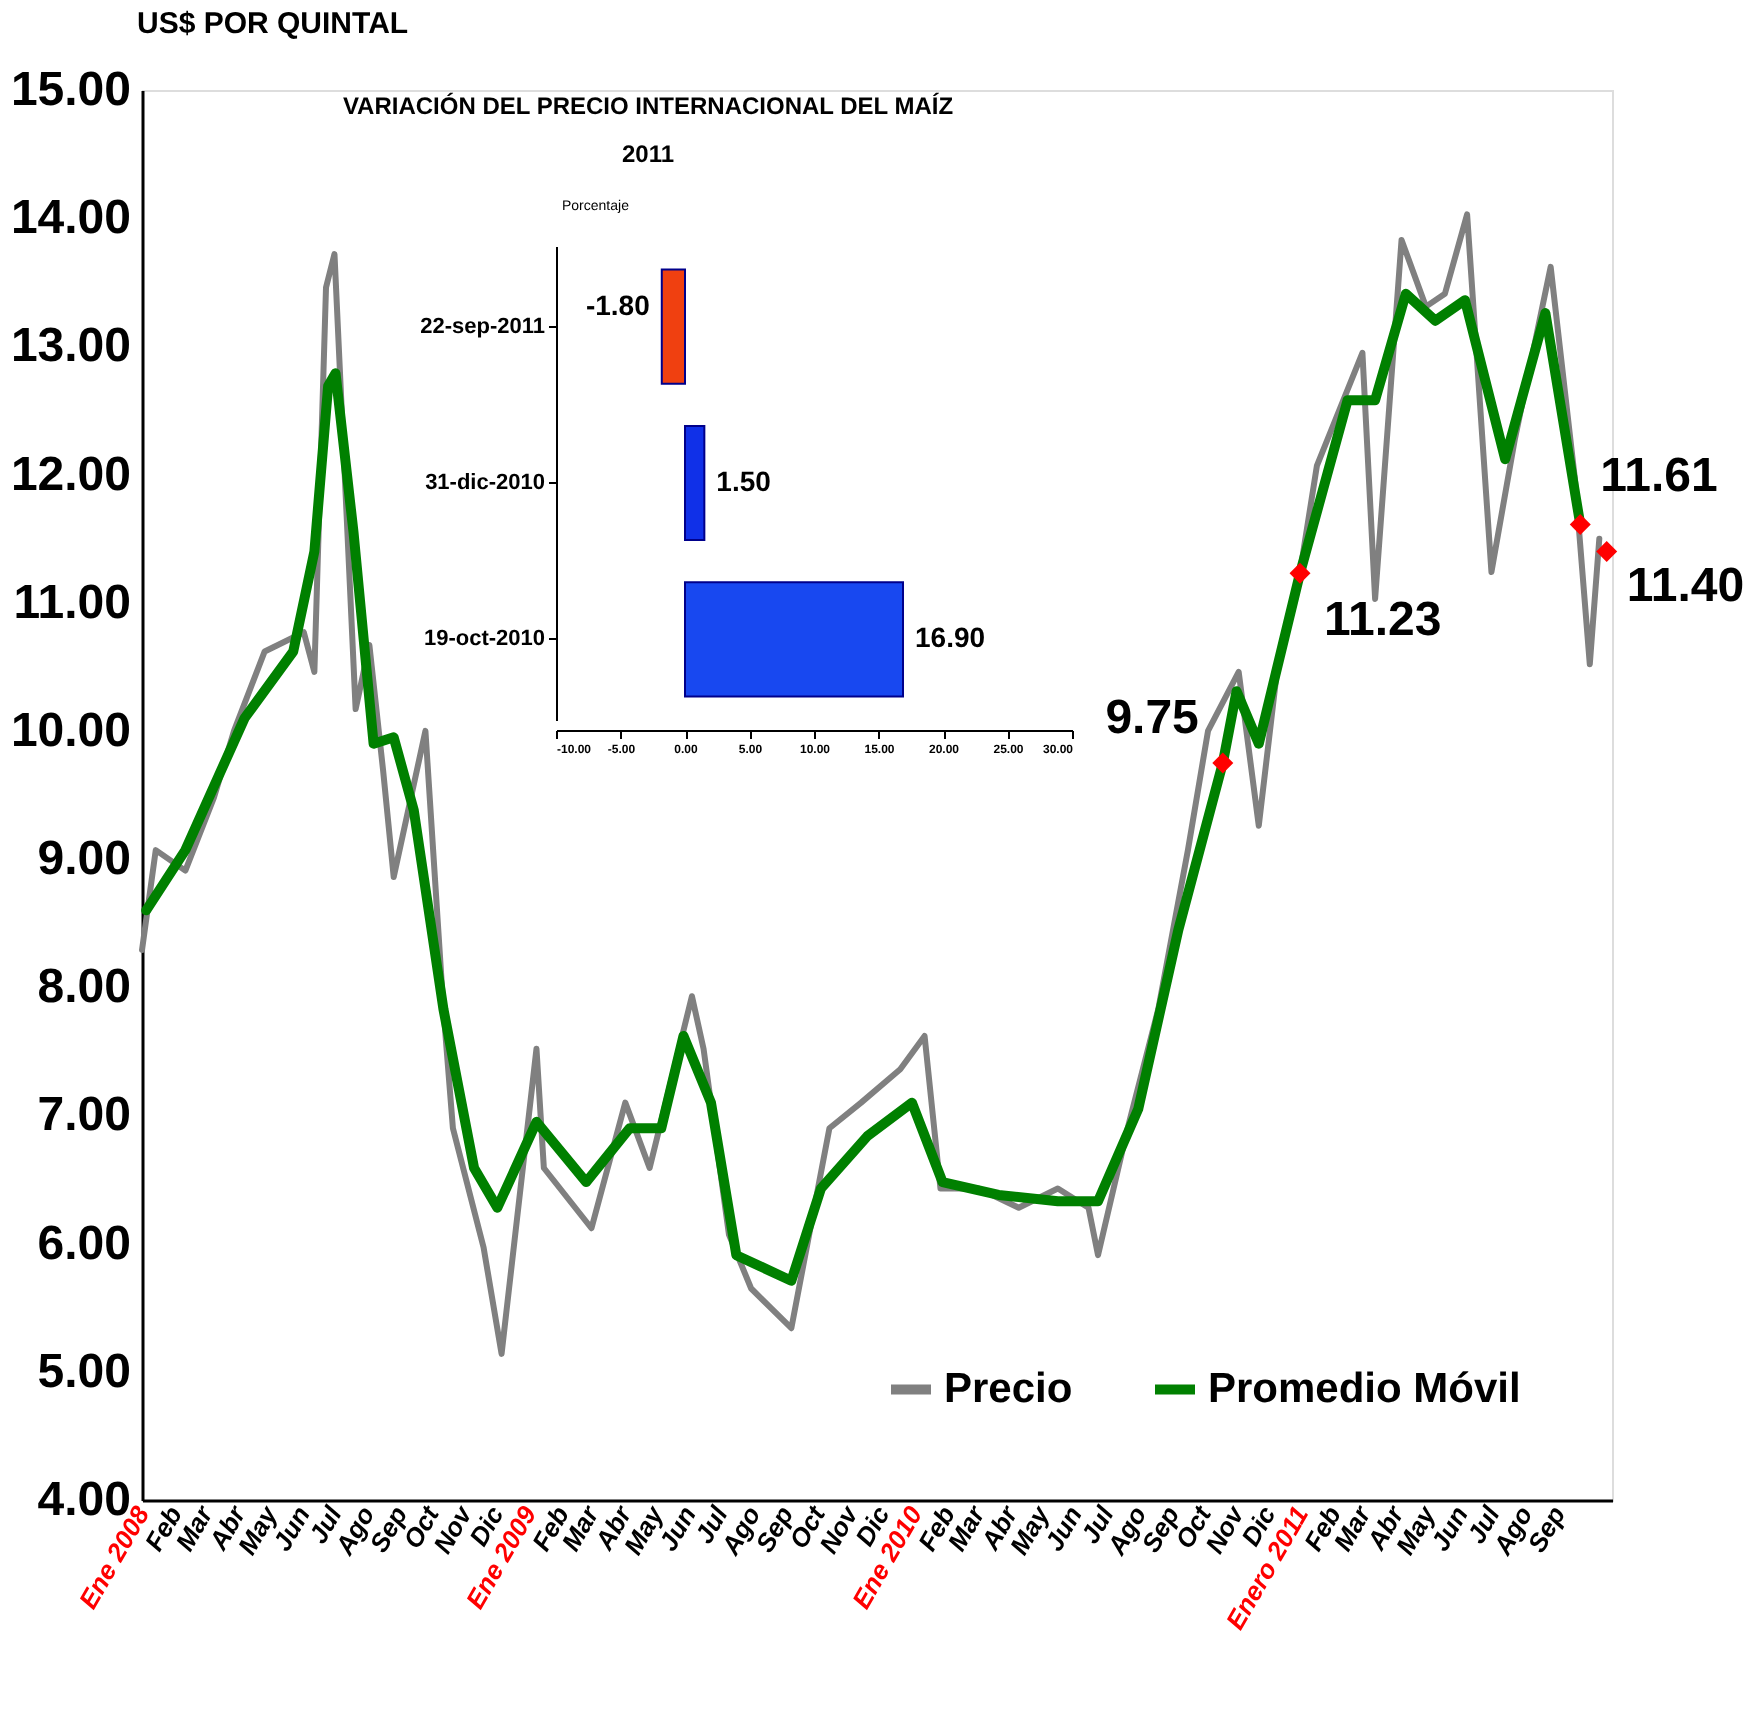 The image size is (1754, 1732). I want to click on annotation: 11.61, so click(1659, 475).